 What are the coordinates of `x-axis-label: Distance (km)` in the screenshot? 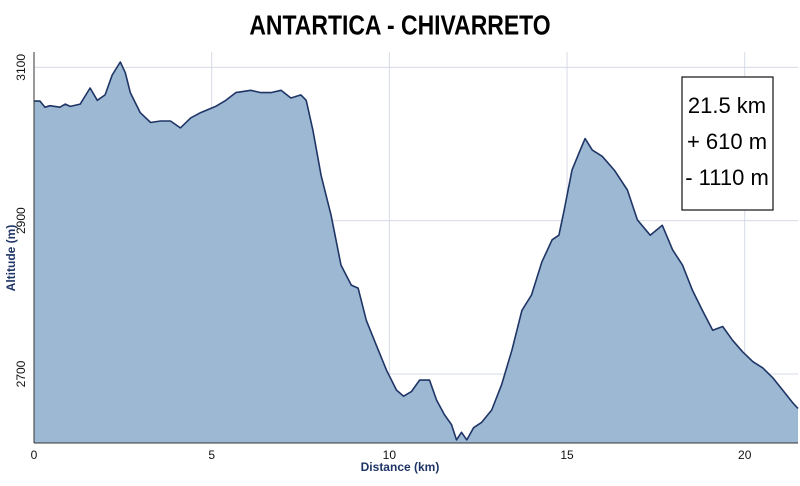 It's located at (400, 467).